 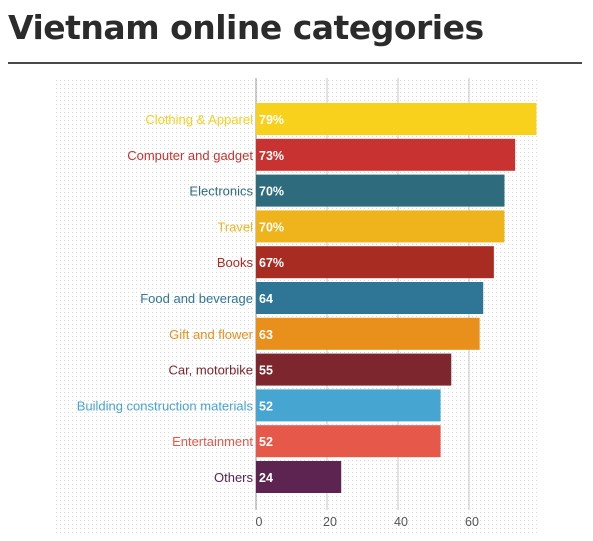 I want to click on category-label: Gift and flower, so click(x=211, y=334).